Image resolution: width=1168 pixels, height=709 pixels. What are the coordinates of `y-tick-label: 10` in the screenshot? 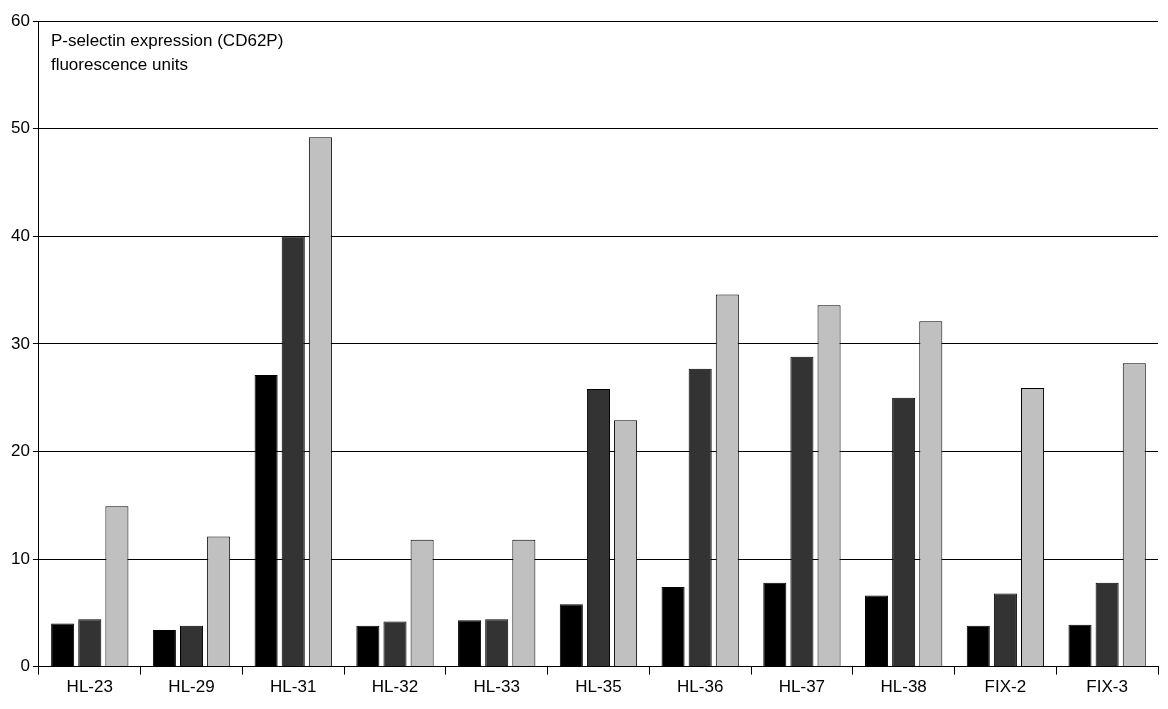 It's located at (20, 558).